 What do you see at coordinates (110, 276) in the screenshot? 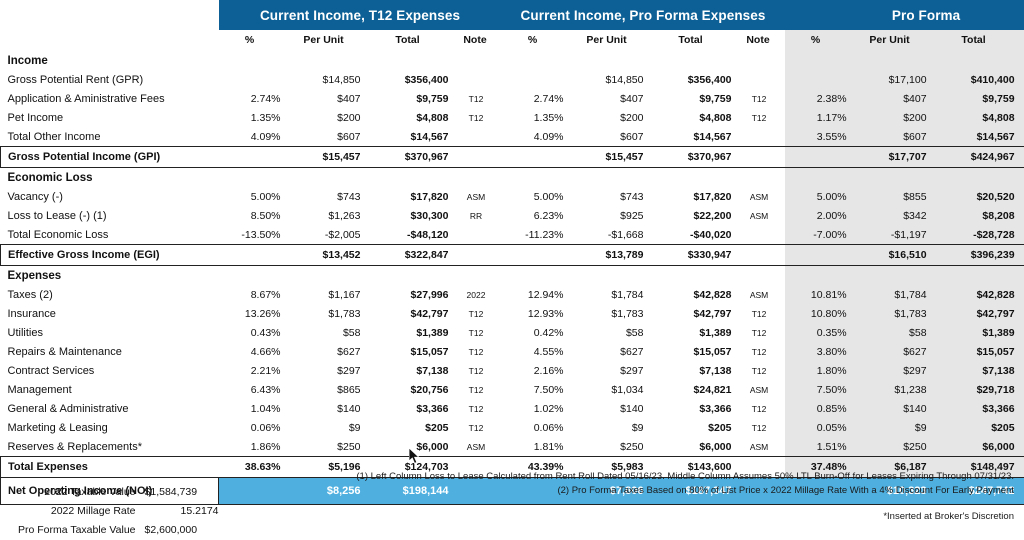
I see `section-expenses-label: Expenses` at bounding box center [110, 276].